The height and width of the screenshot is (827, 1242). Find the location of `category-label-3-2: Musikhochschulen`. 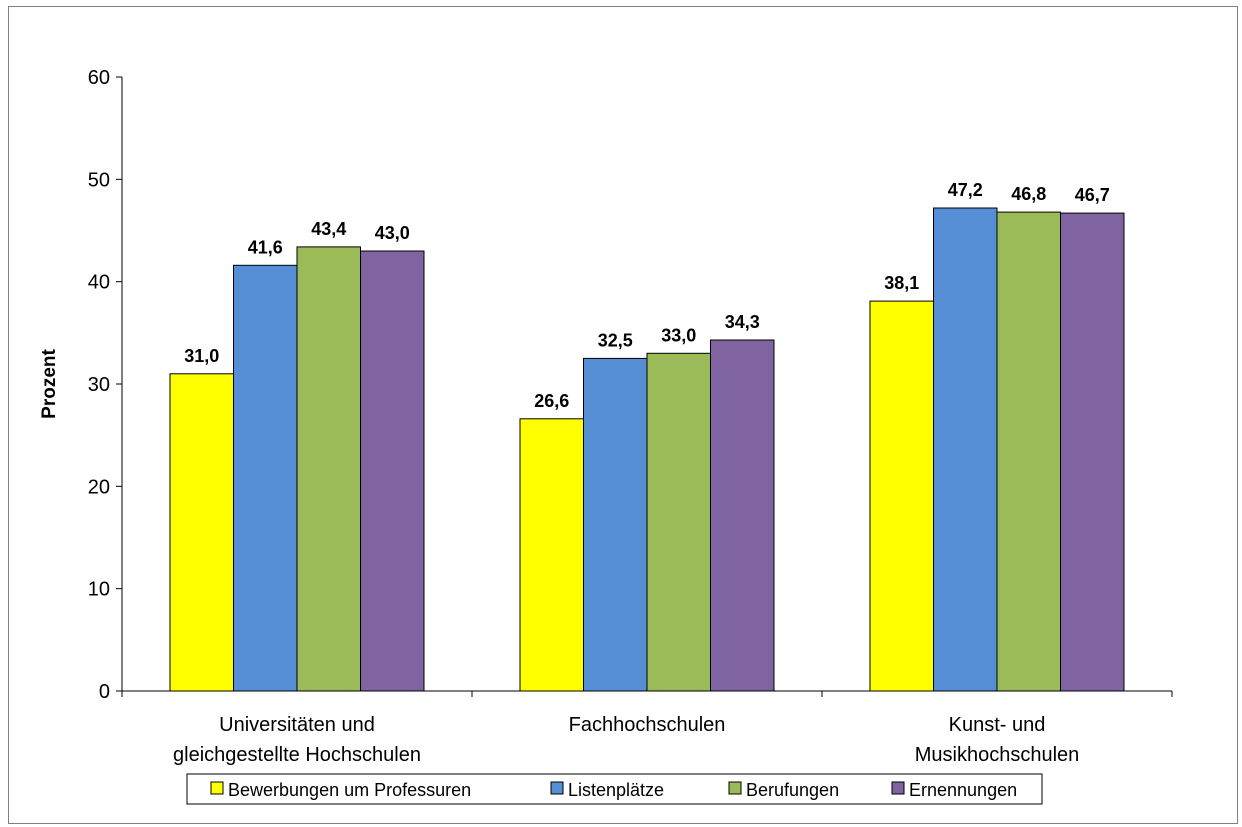

category-label-3-2: Musikhochschulen is located at coordinates (997, 755).